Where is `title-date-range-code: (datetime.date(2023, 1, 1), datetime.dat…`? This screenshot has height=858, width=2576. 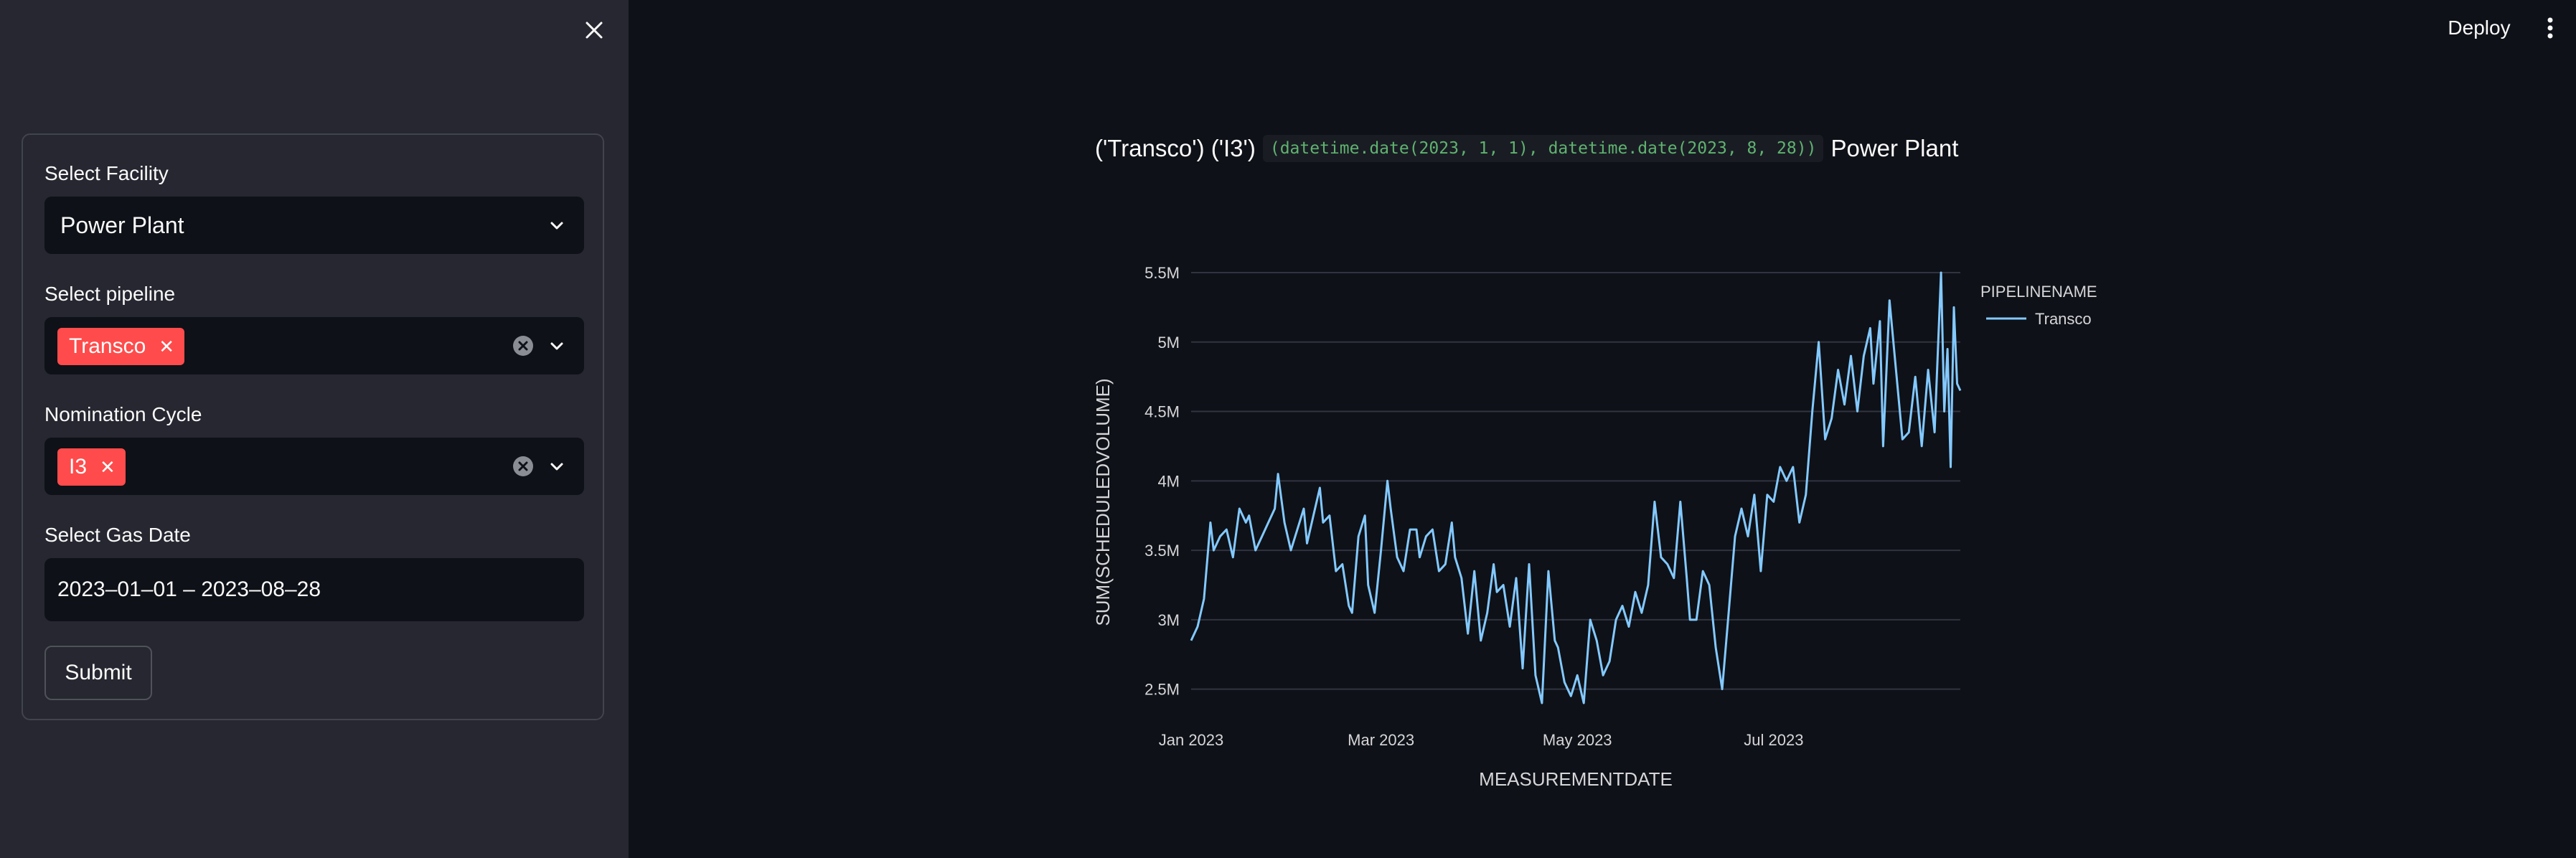
title-date-range-code: (datetime.date(2023, 1, 1), datetime.dat… is located at coordinates (1543, 148).